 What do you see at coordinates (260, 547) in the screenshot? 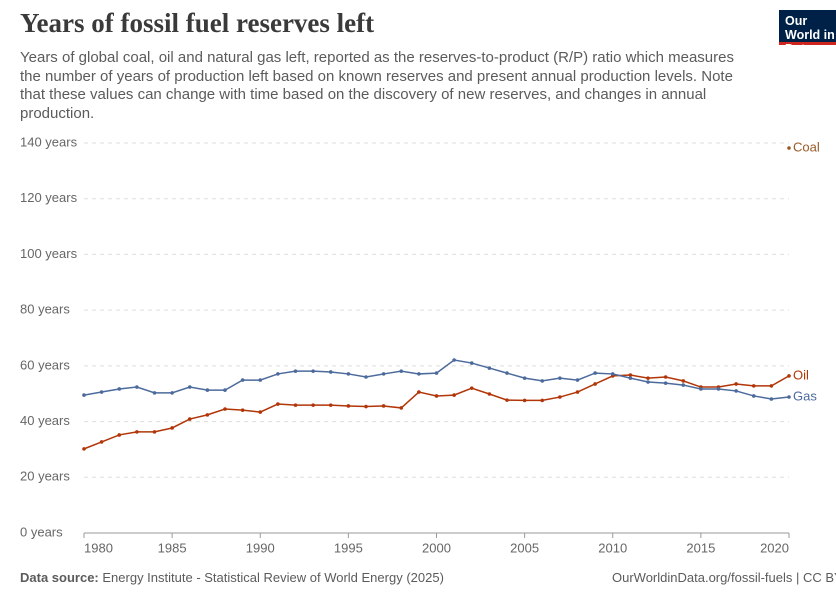
I see `x-tick-label: 1990` at bounding box center [260, 547].